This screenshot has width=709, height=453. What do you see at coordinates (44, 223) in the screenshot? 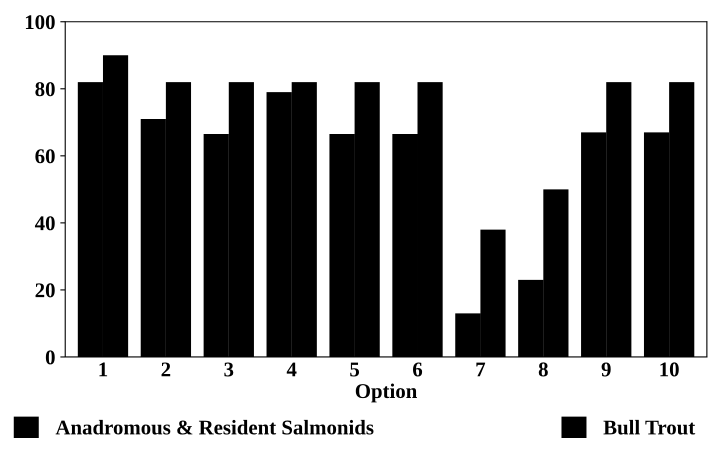
I see `y-tick-label: 40` at bounding box center [44, 223].